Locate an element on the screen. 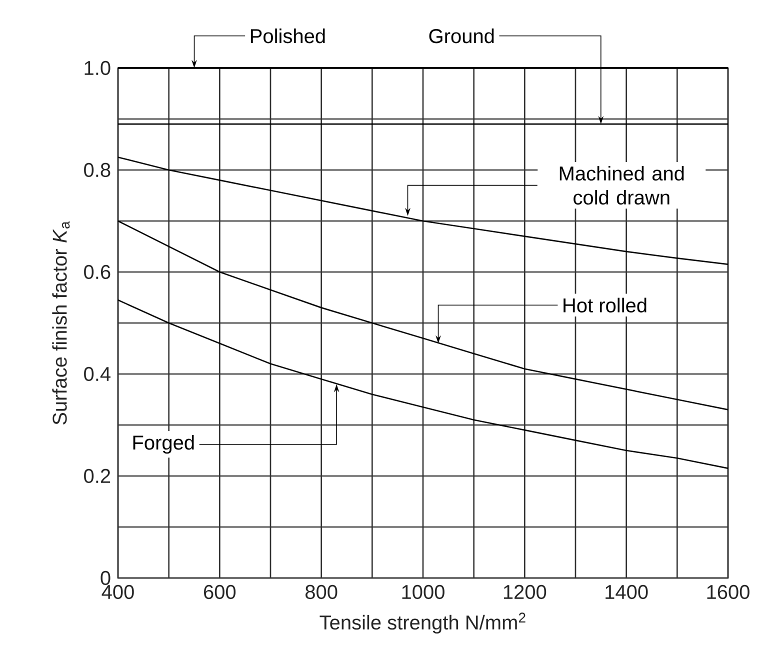 This screenshot has height=663, width=782. annotation: Hot rolled is located at coordinates (605, 305).